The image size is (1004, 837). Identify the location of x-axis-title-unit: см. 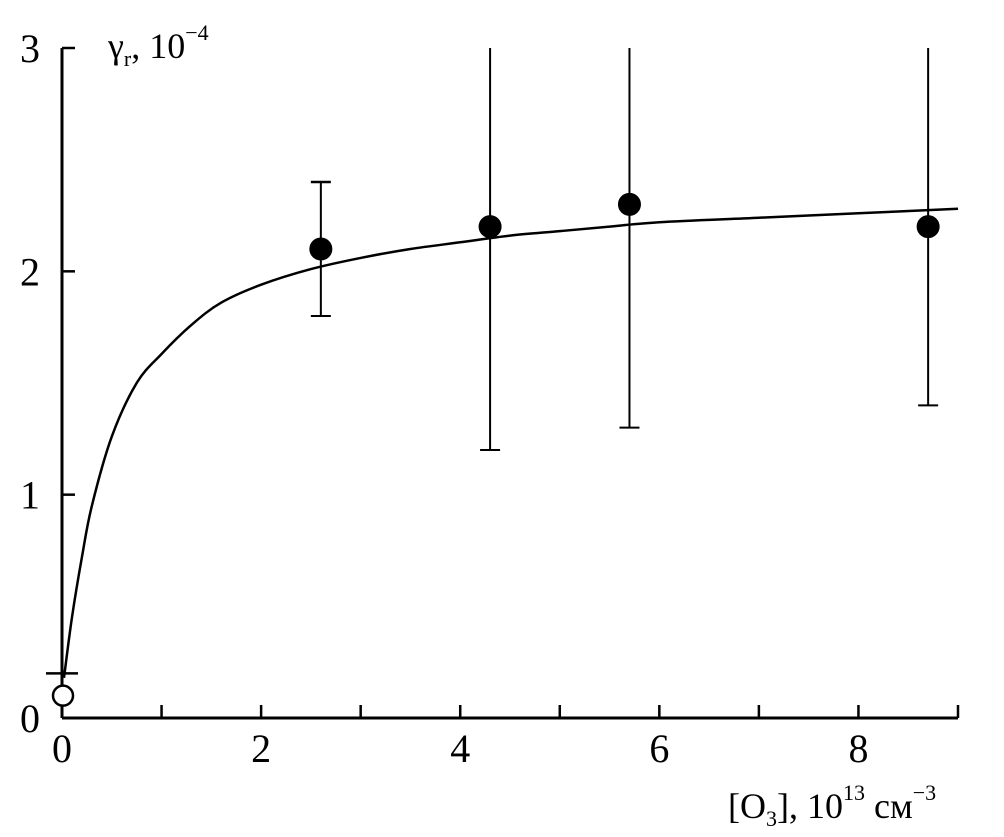
(889, 806).